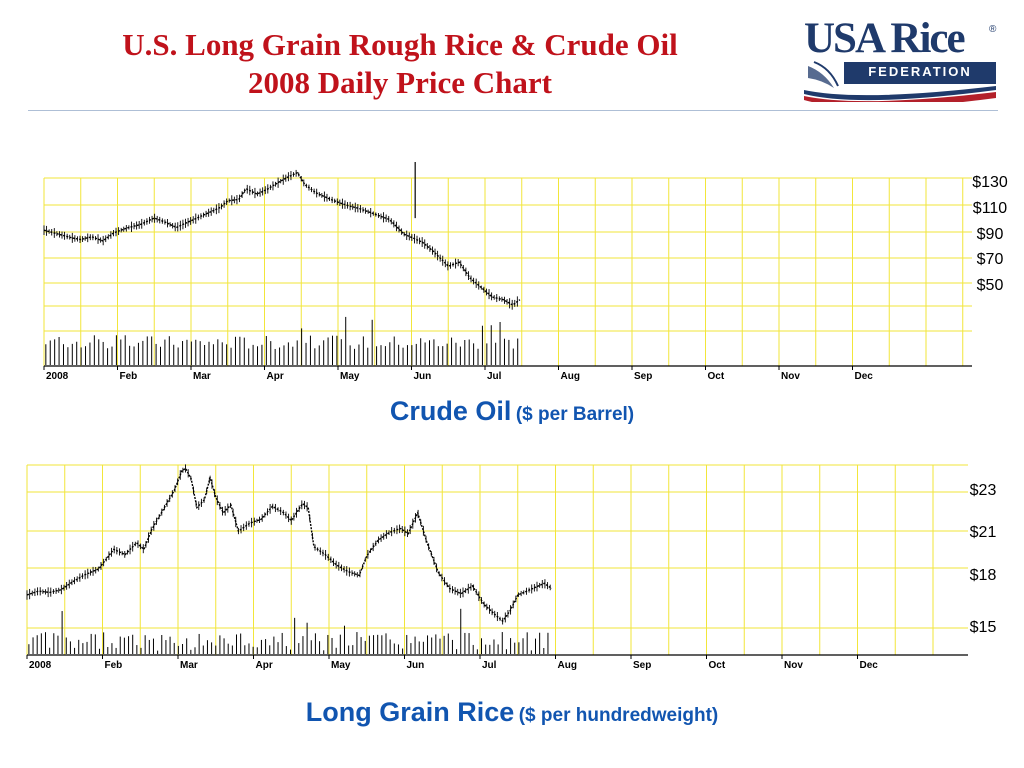 The height and width of the screenshot is (768, 1024). I want to click on crude-oil-caption: Crude Oil ($ per Barrel), so click(512, 411).